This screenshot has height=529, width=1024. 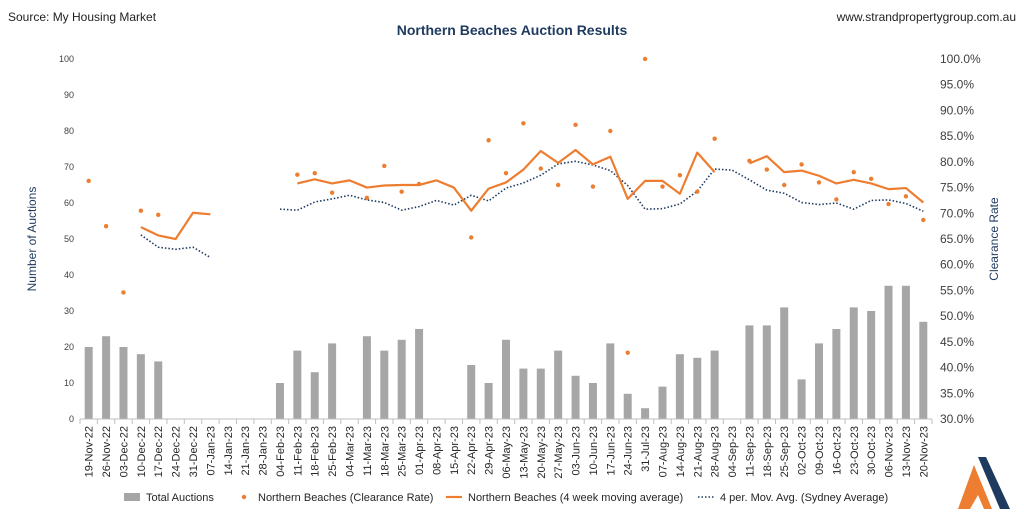 I want to click on legend-label: Northern Beaches (4 week moving average), so click(x=575, y=498).